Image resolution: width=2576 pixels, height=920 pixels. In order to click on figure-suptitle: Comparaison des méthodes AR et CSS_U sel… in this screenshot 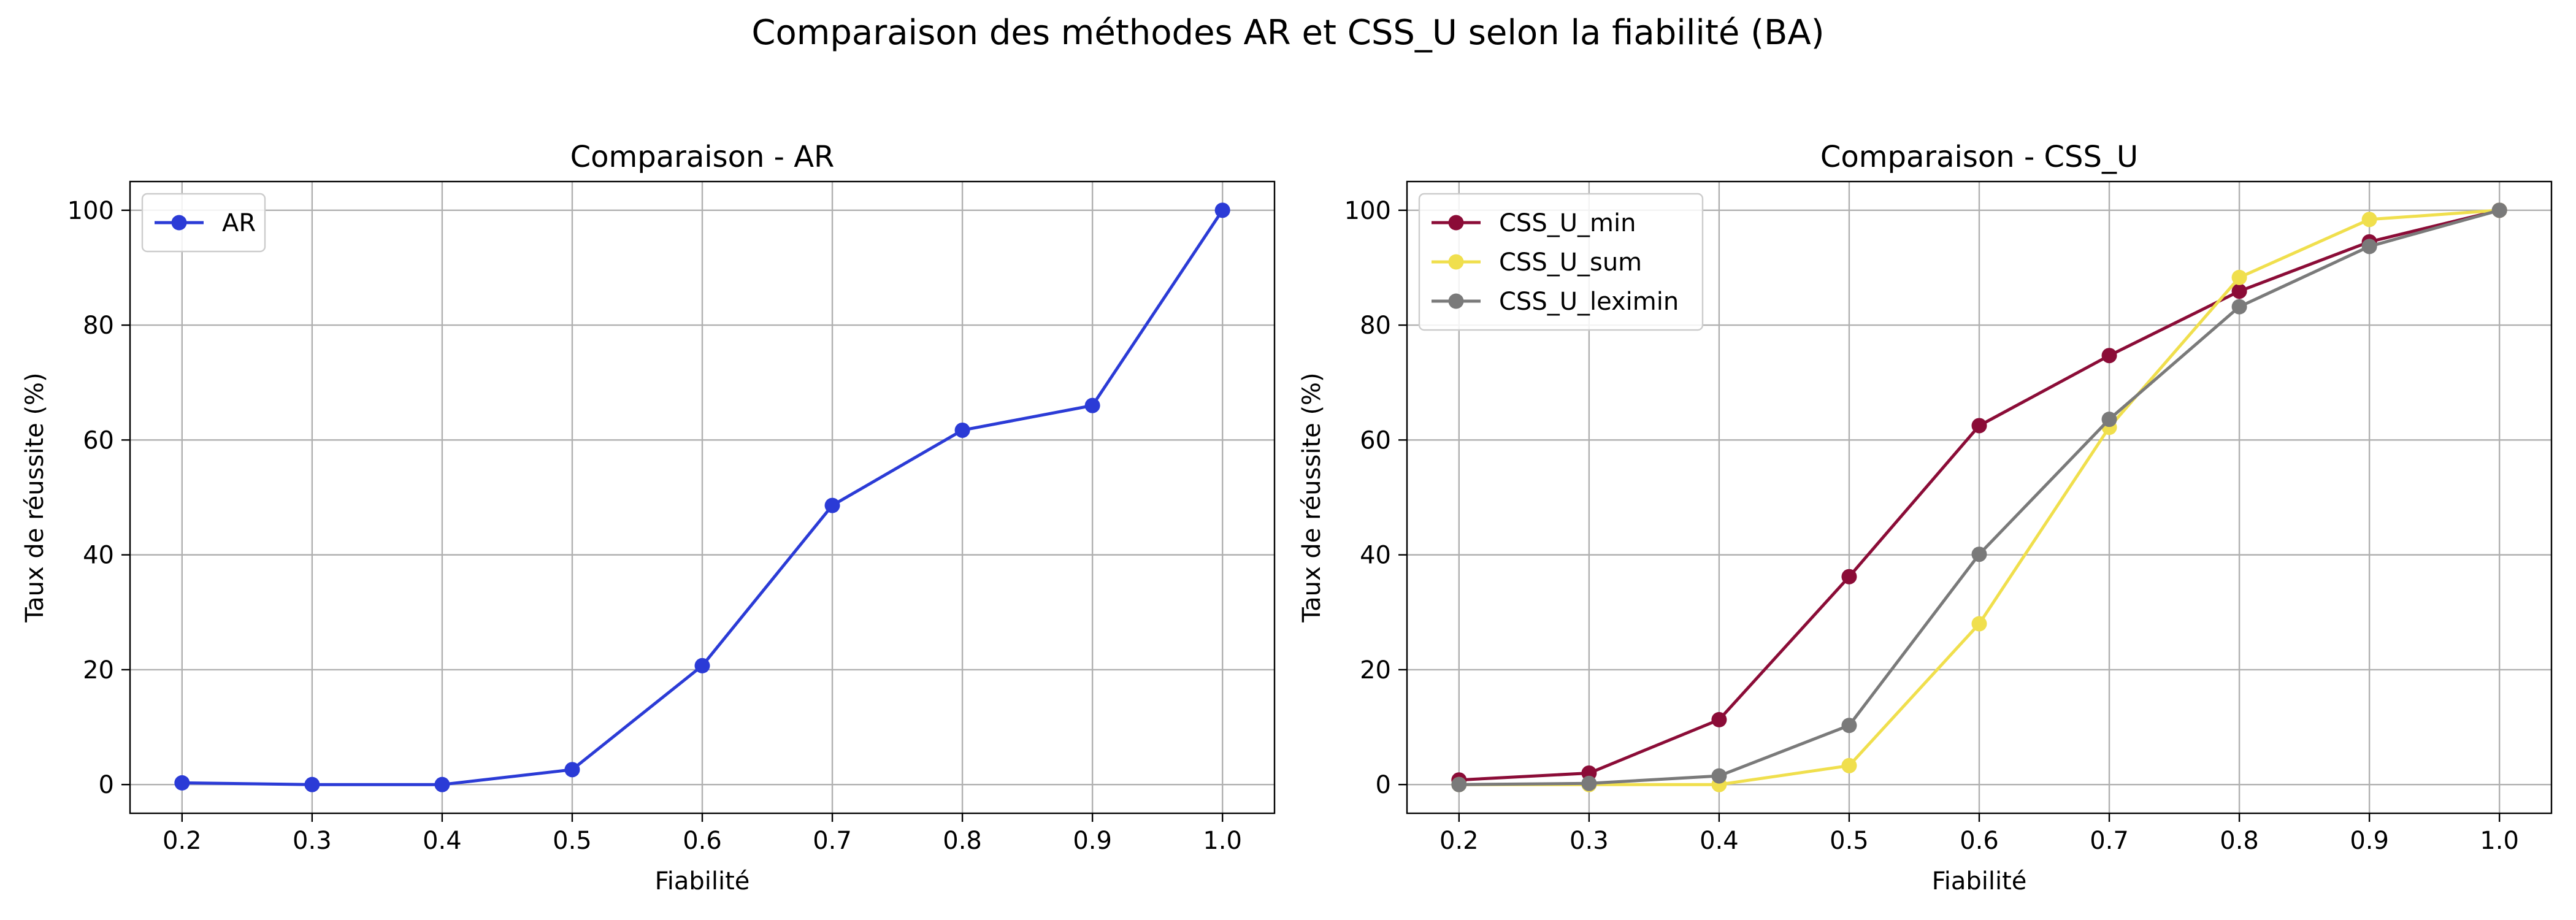, I will do `click(1287, 33)`.